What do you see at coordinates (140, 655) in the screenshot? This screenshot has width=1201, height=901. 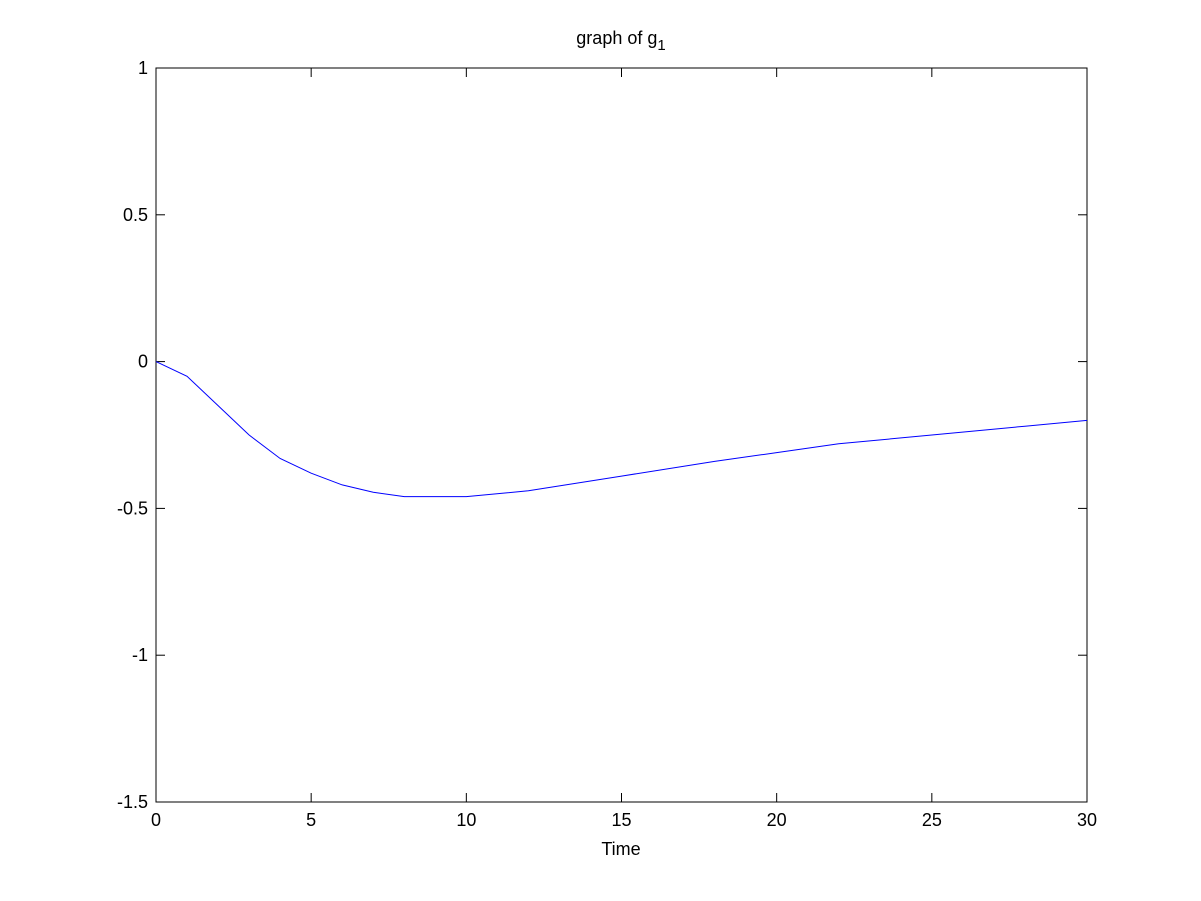 I see `y-tick-label: -1` at bounding box center [140, 655].